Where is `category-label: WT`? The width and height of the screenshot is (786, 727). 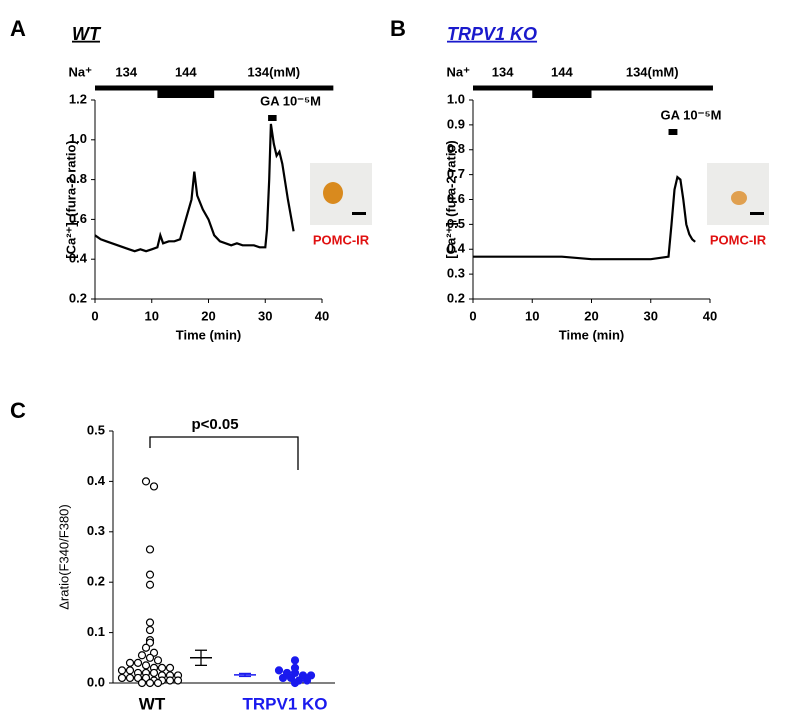
category-label: WT is located at coordinates (152, 703).